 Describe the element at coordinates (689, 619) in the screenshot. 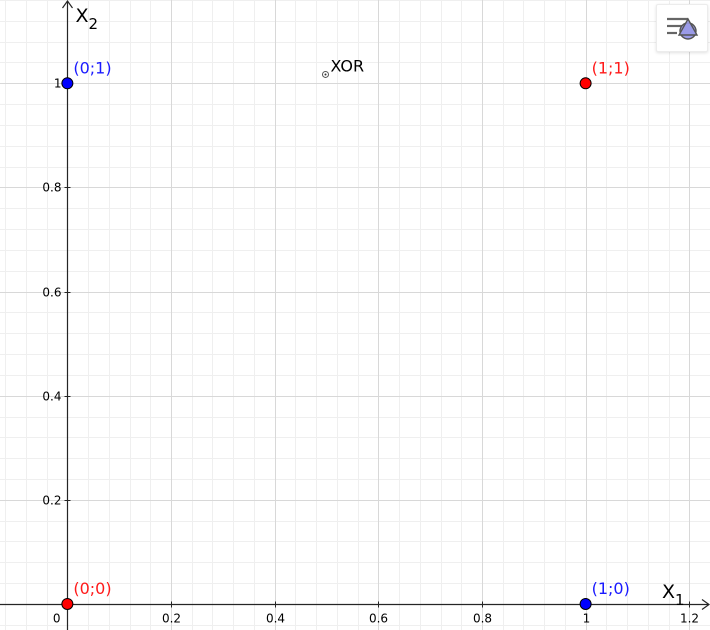

I see `x-tick-label: 1.2` at that location.